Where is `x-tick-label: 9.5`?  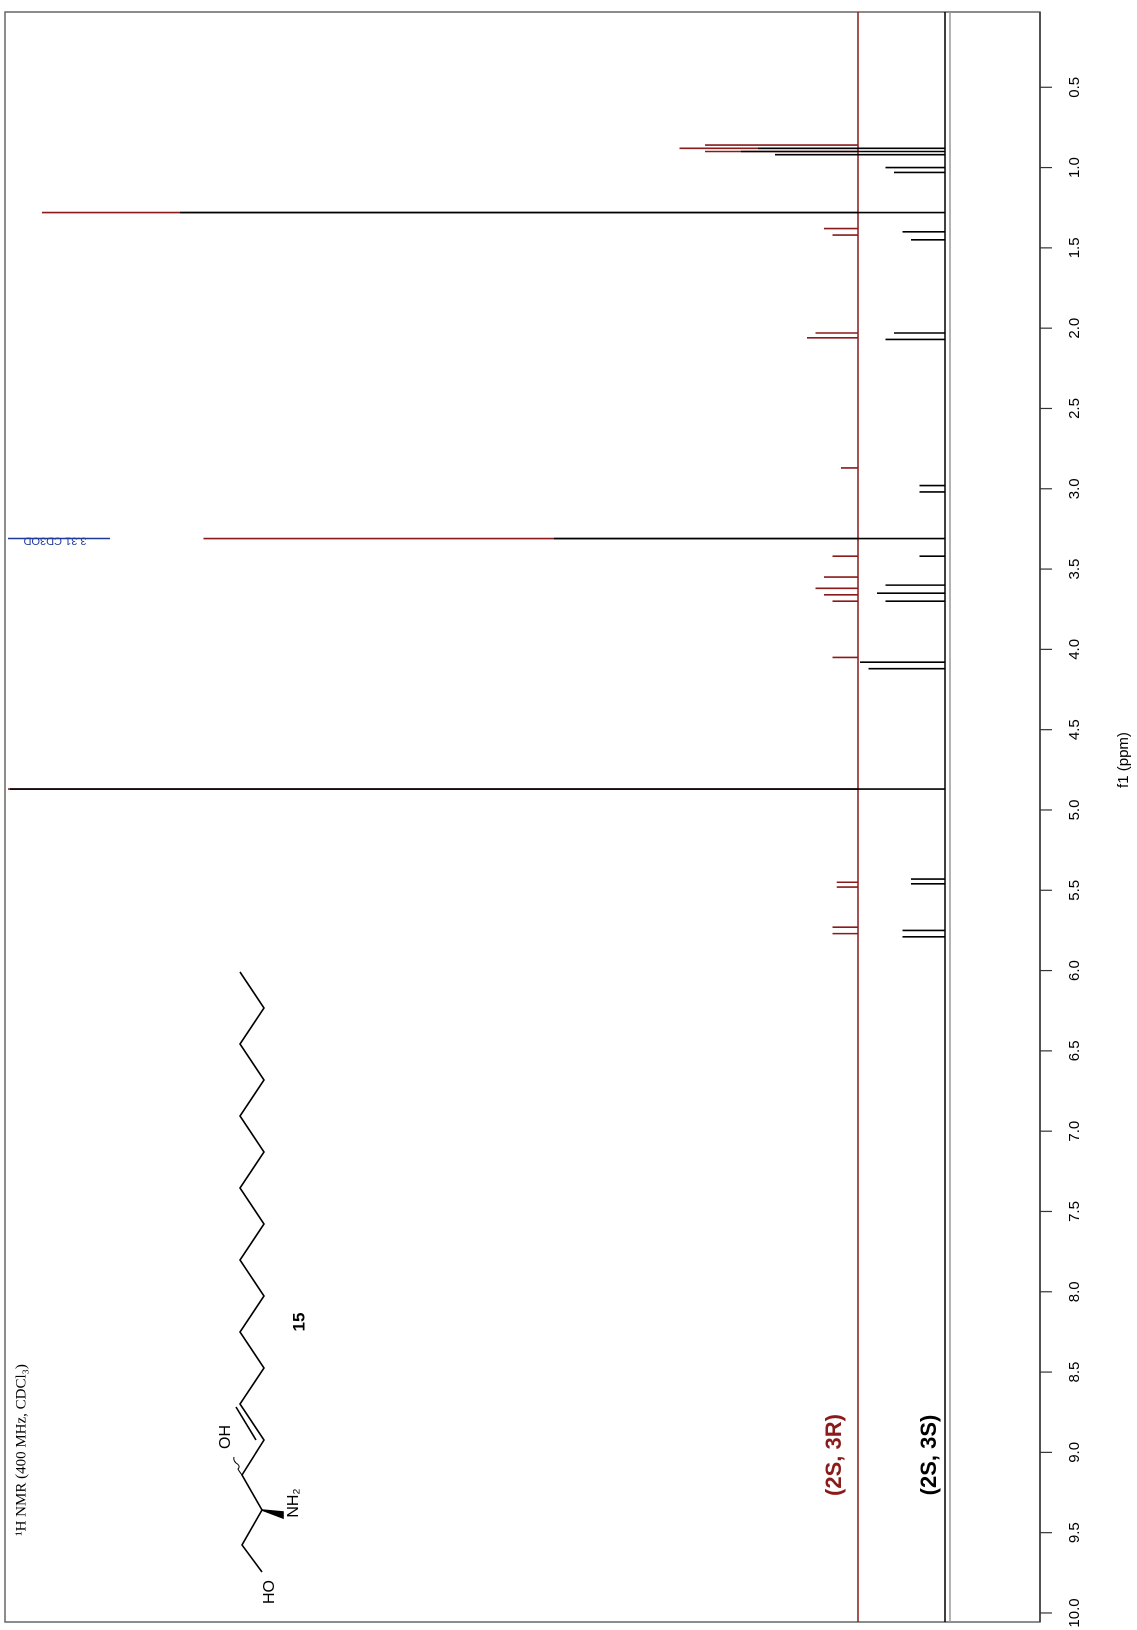 x-tick-label: 9.5 is located at coordinates (1074, 1532).